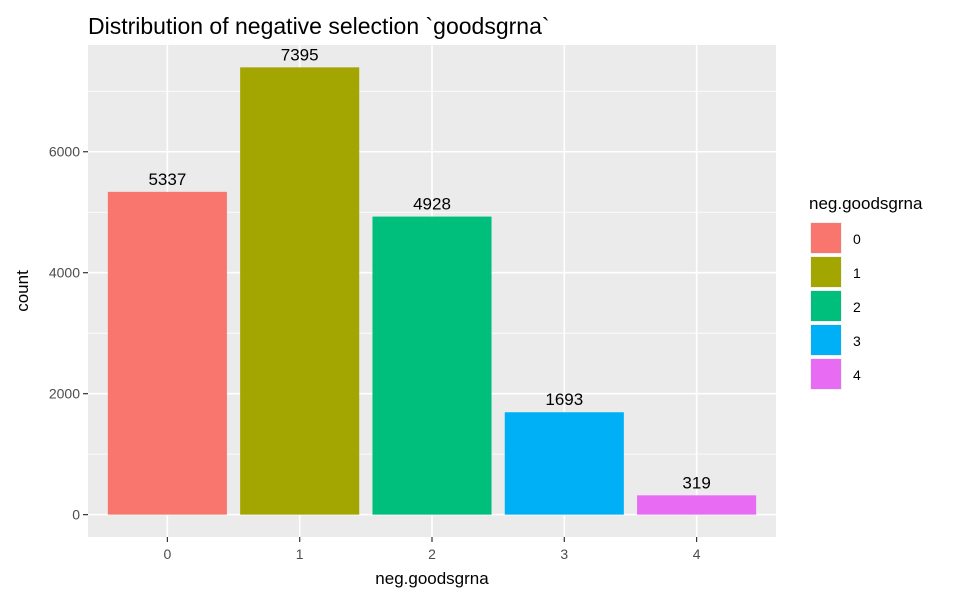 This screenshot has height=602, width=975. Describe the element at coordinates (857, 375) in the screenshot. I see `legend-label-4: 4` at that location.